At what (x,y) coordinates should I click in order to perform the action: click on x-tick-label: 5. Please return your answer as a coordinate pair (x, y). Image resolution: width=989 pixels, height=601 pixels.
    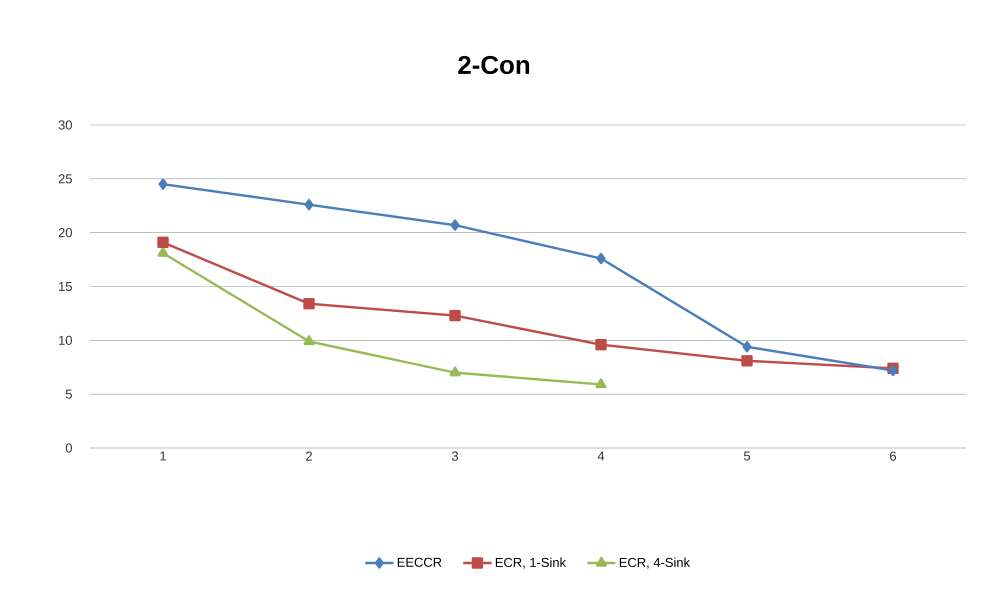
    Looking at the image, I should click on (747, 456).